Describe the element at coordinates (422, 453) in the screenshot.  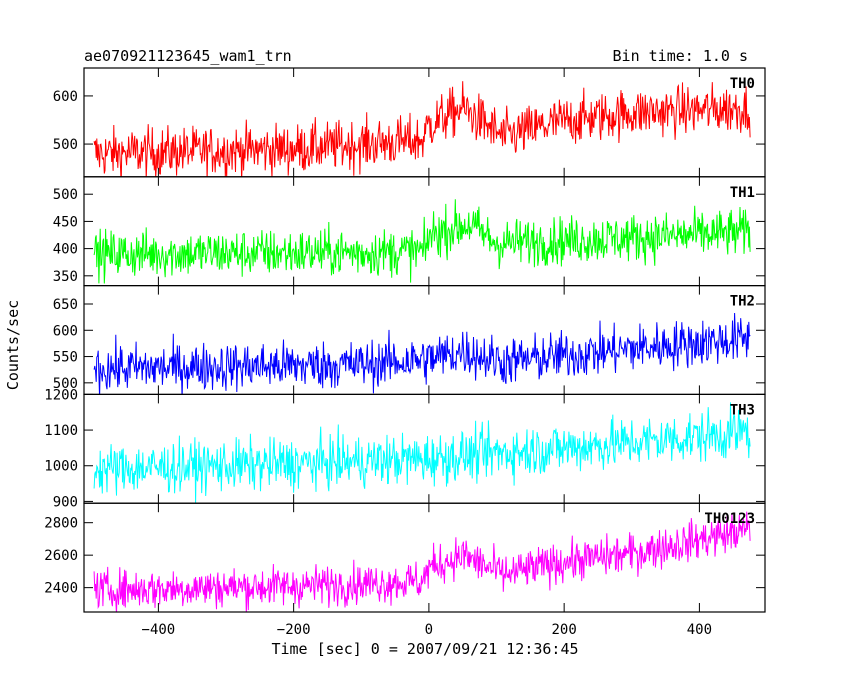
I see `series-line-th3` at that location.